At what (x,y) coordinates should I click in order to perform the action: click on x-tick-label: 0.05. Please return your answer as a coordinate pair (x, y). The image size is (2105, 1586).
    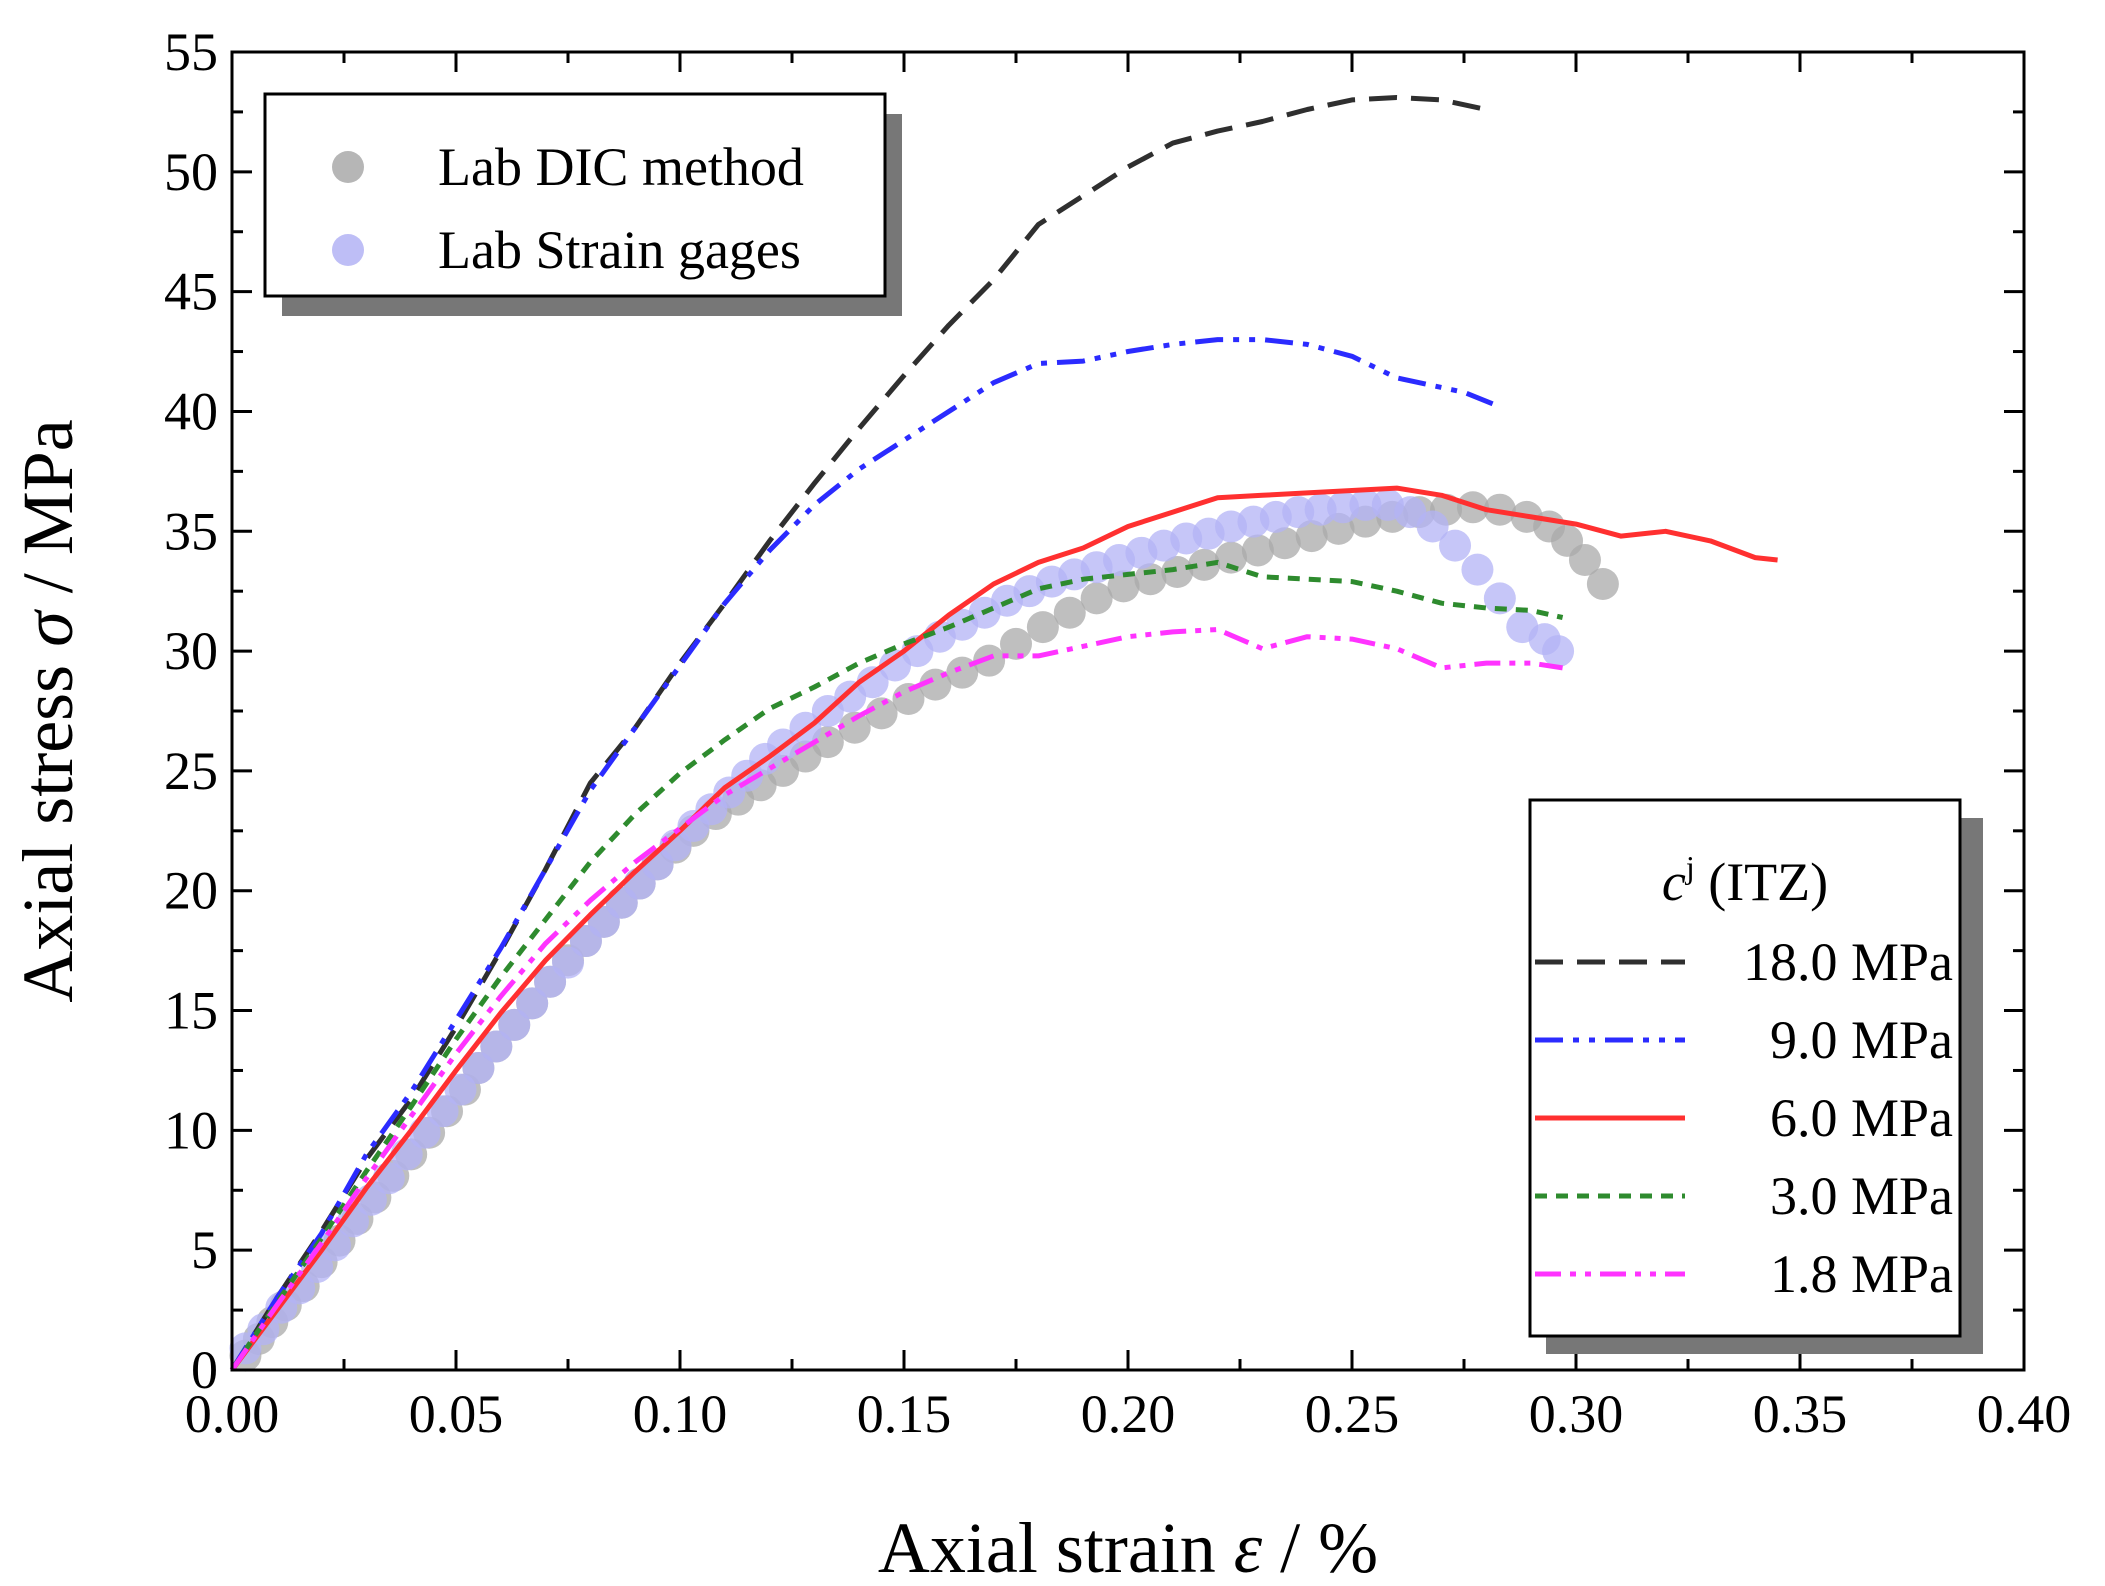
    Looking at the image, I should click on (456, 1414).